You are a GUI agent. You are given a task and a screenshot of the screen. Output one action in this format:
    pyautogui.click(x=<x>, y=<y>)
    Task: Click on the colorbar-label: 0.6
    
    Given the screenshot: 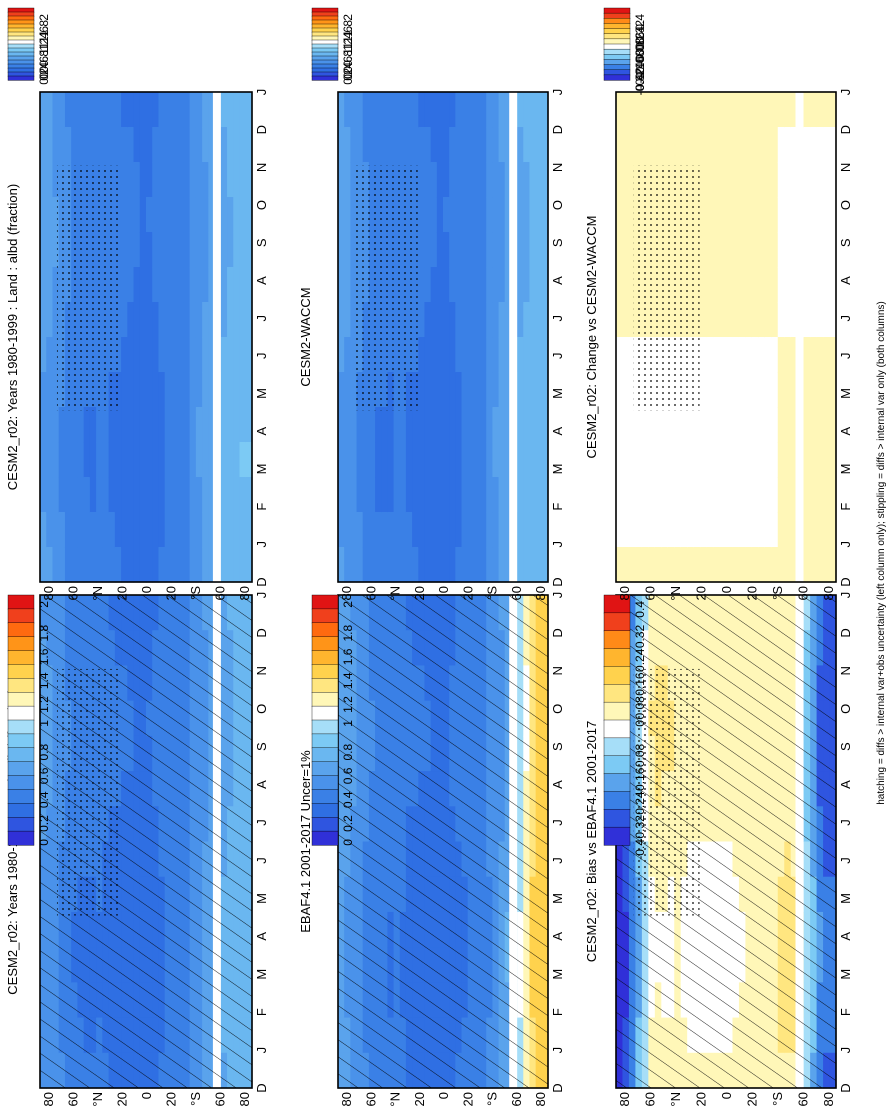 What is the action you would take?
    pyautogui.click(x=44, y=64)
    